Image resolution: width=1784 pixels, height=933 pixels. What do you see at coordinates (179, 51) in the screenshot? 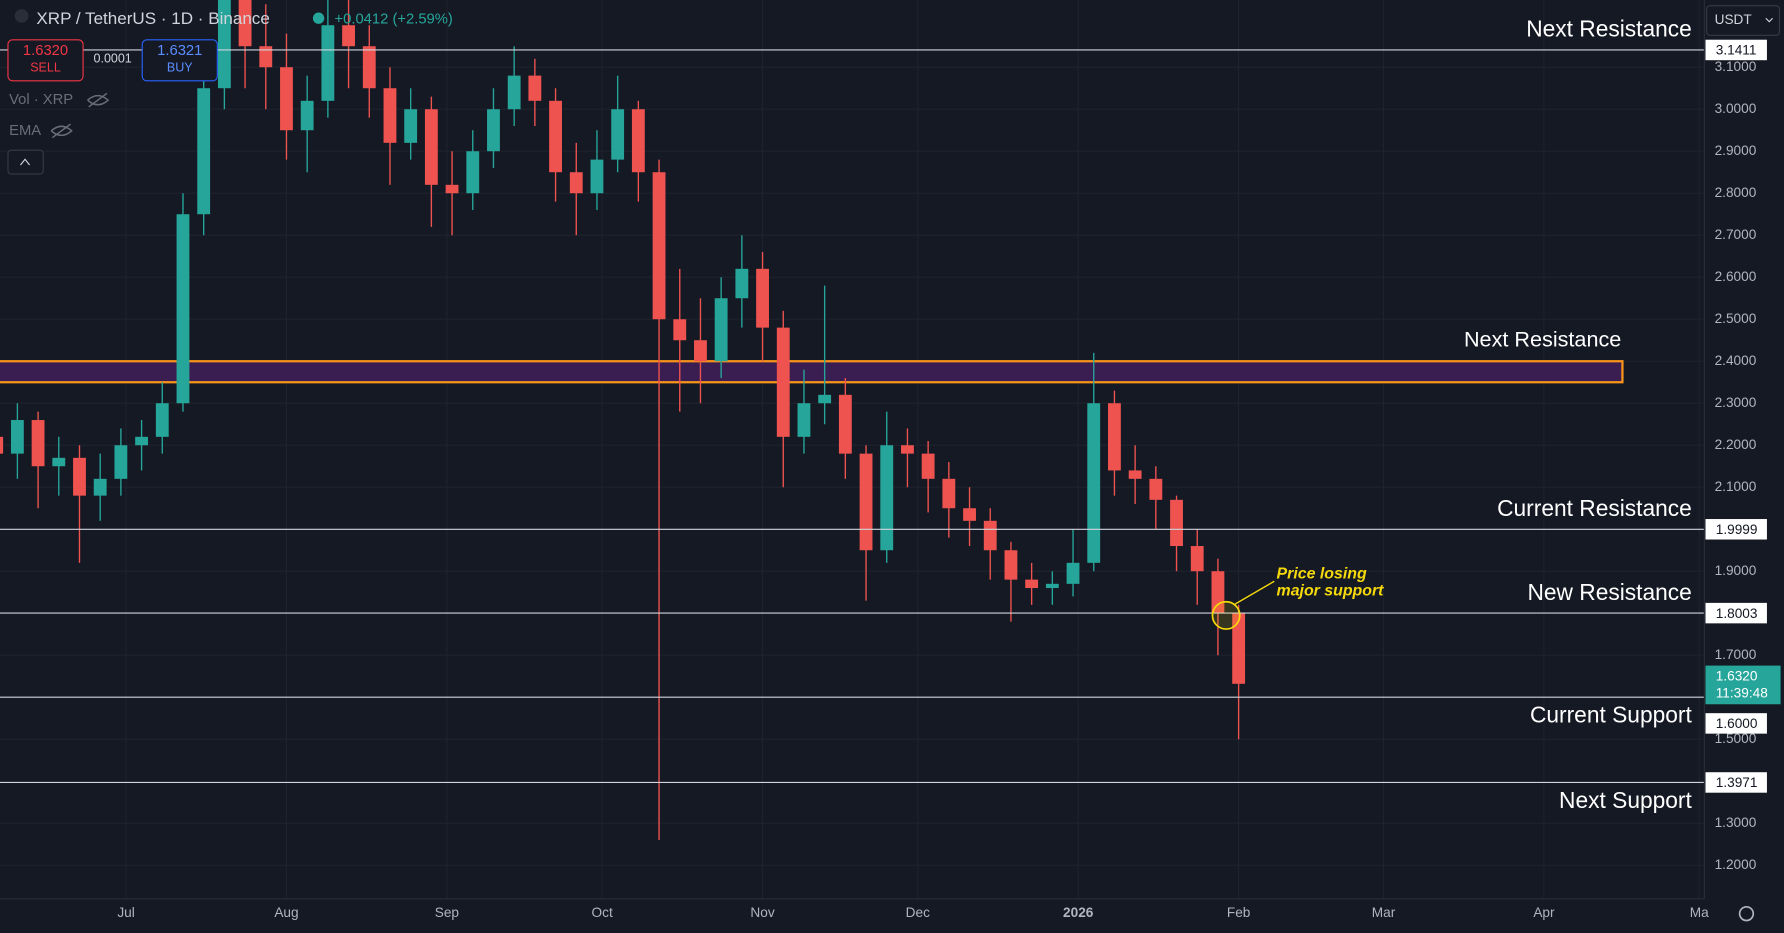
I see `buy-price: 1.6321` at bounding box center [179, 51].